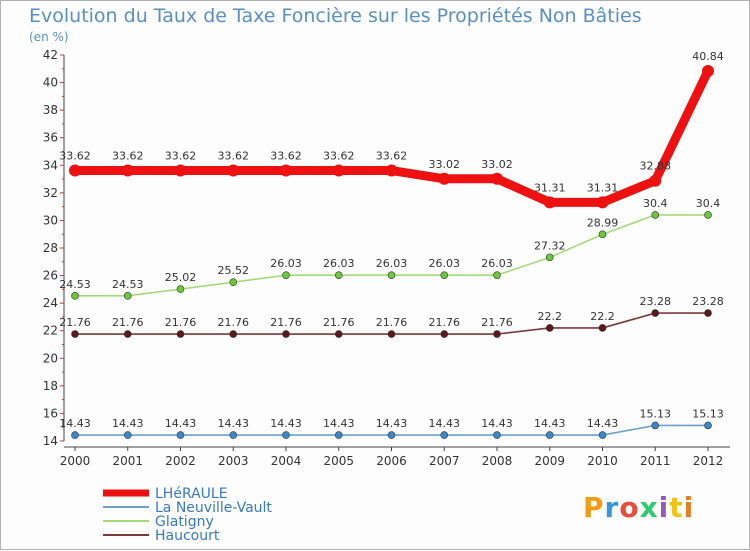  What do you see at coordinates (602, 461) in the screenshot?
I see `x-tick-label-2010: 2010` at bounding box center [602, 461].